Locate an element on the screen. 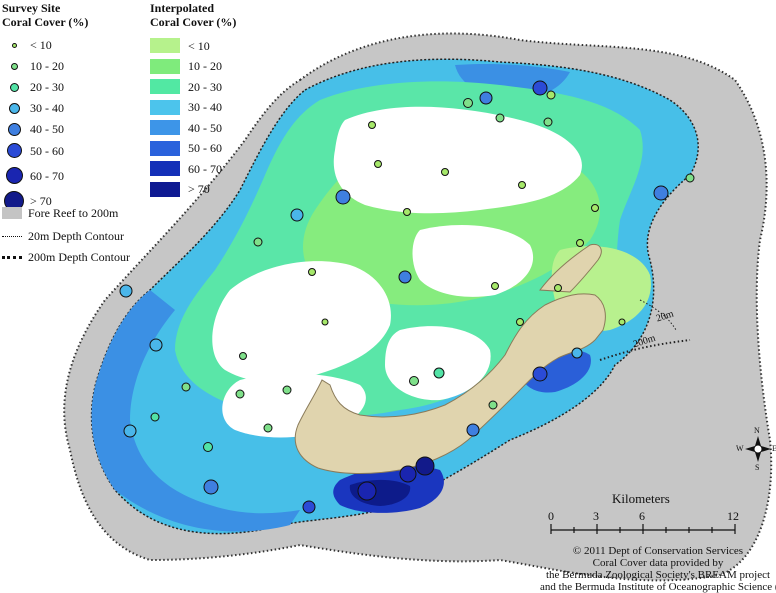 The height and width of the screenshot is (593, 776). scale-tick-3: 3 is located at coordinates (596, 516).